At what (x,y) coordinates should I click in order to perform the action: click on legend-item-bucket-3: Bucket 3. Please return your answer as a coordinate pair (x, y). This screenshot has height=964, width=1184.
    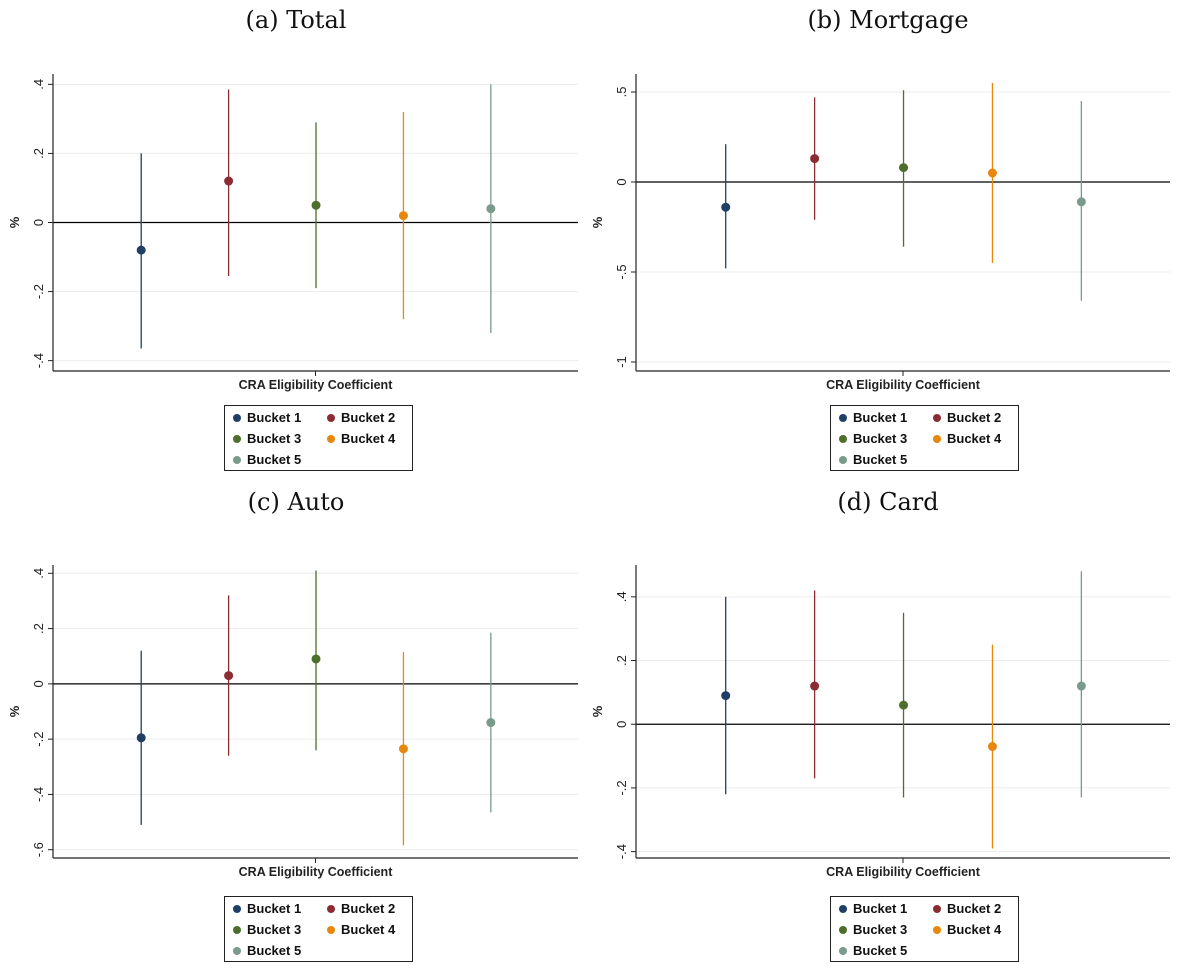
    Looking at the image, I should click on (873, 929).